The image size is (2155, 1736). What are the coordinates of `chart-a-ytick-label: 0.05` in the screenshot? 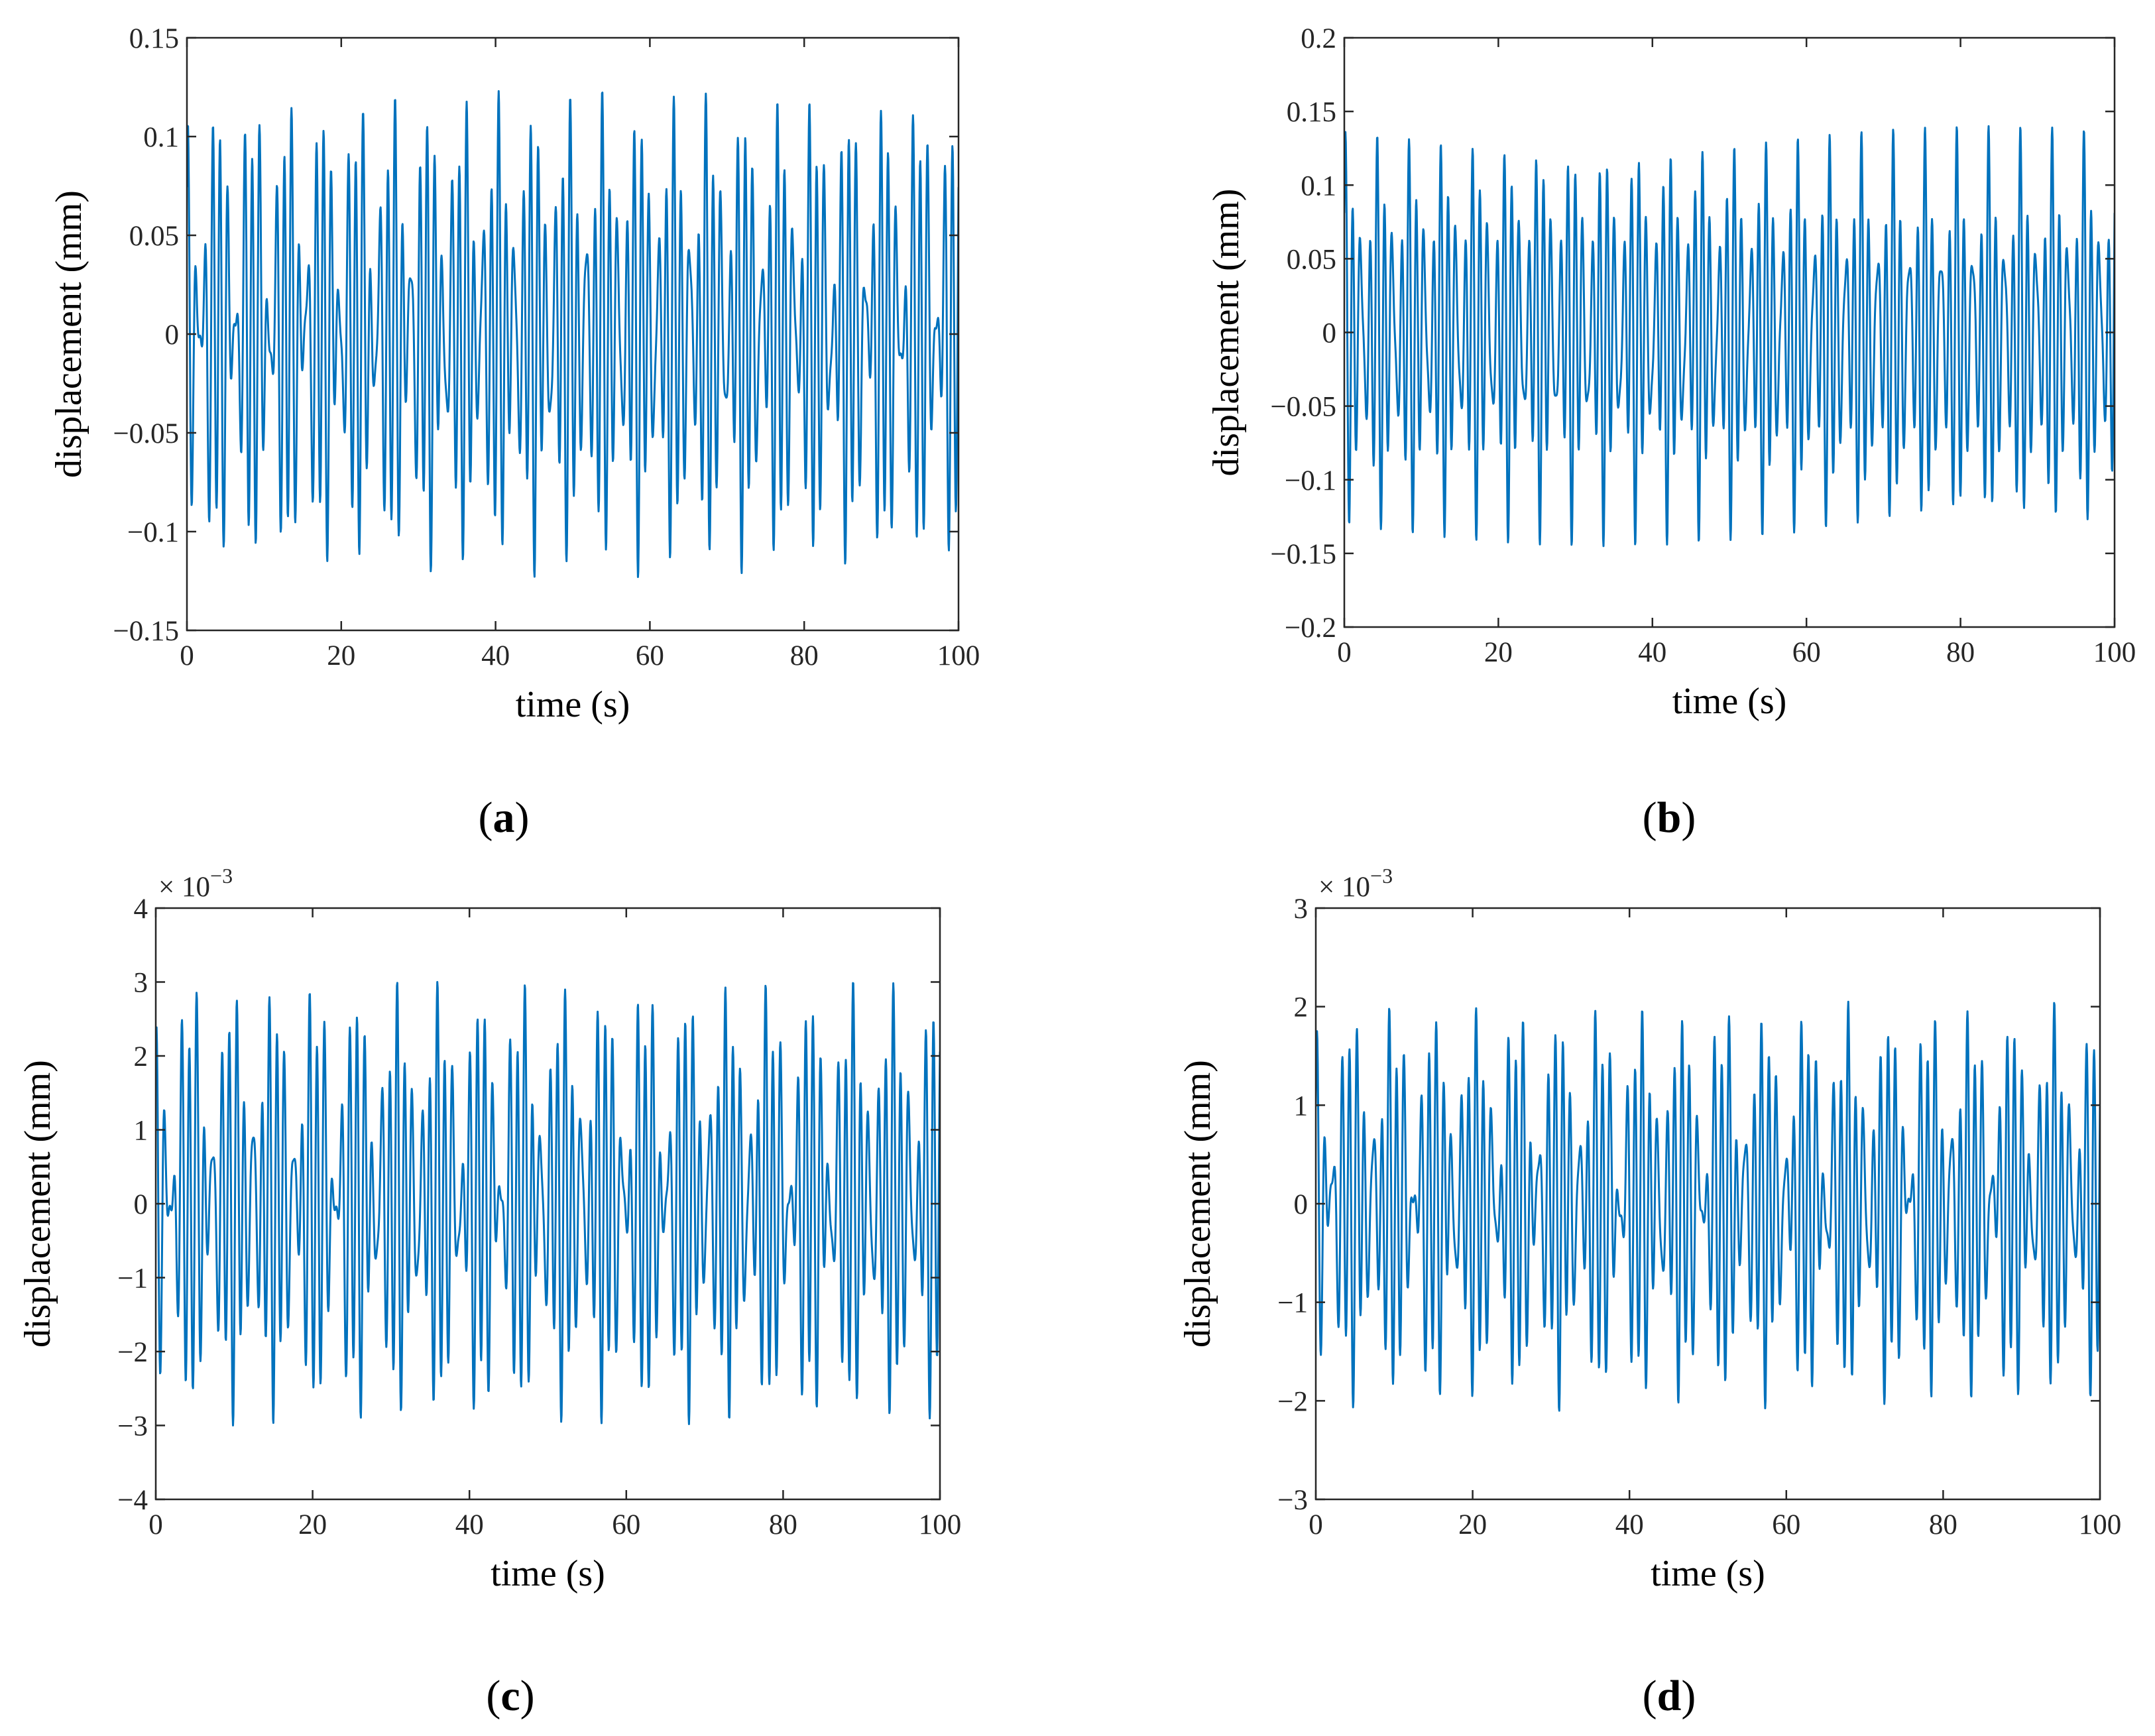 It's located at (154, 236).